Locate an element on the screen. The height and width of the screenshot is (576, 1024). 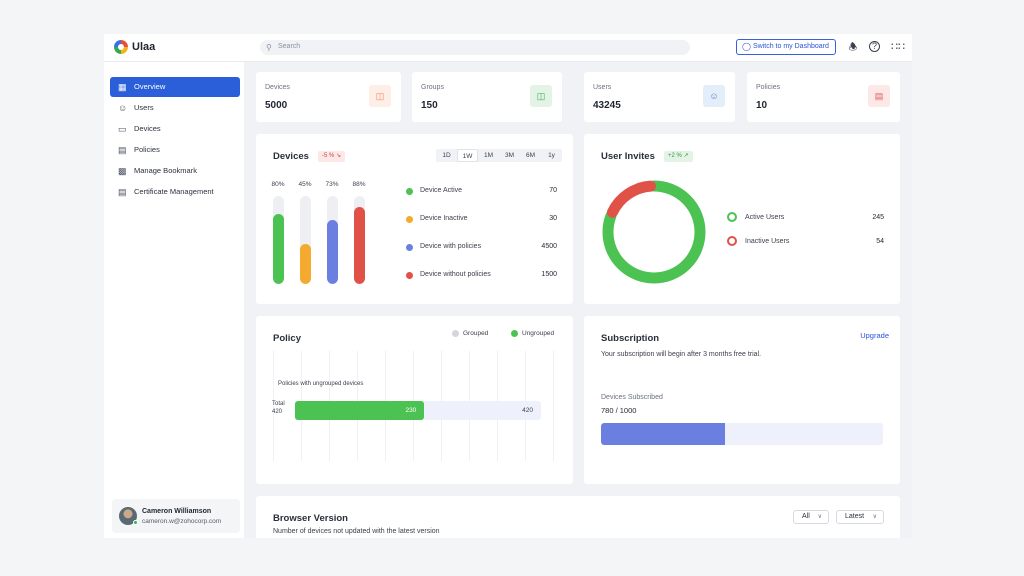
legend-value: 1500 is located at coordinates (549, 274).